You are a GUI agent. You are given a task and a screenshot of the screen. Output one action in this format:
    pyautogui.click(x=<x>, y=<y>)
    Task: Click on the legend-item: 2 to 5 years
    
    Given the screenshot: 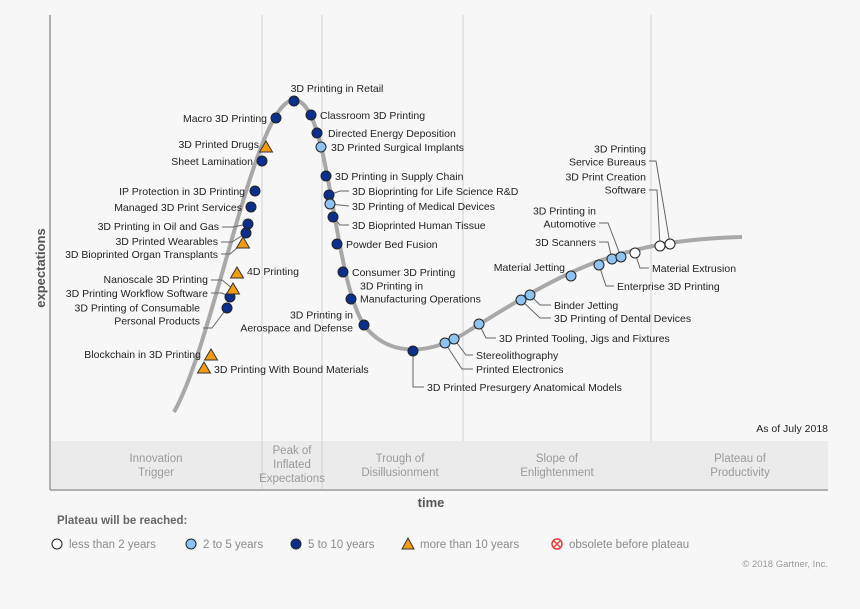 What is the action you would take?
    pyautogui.click(x=224, y=544)
    